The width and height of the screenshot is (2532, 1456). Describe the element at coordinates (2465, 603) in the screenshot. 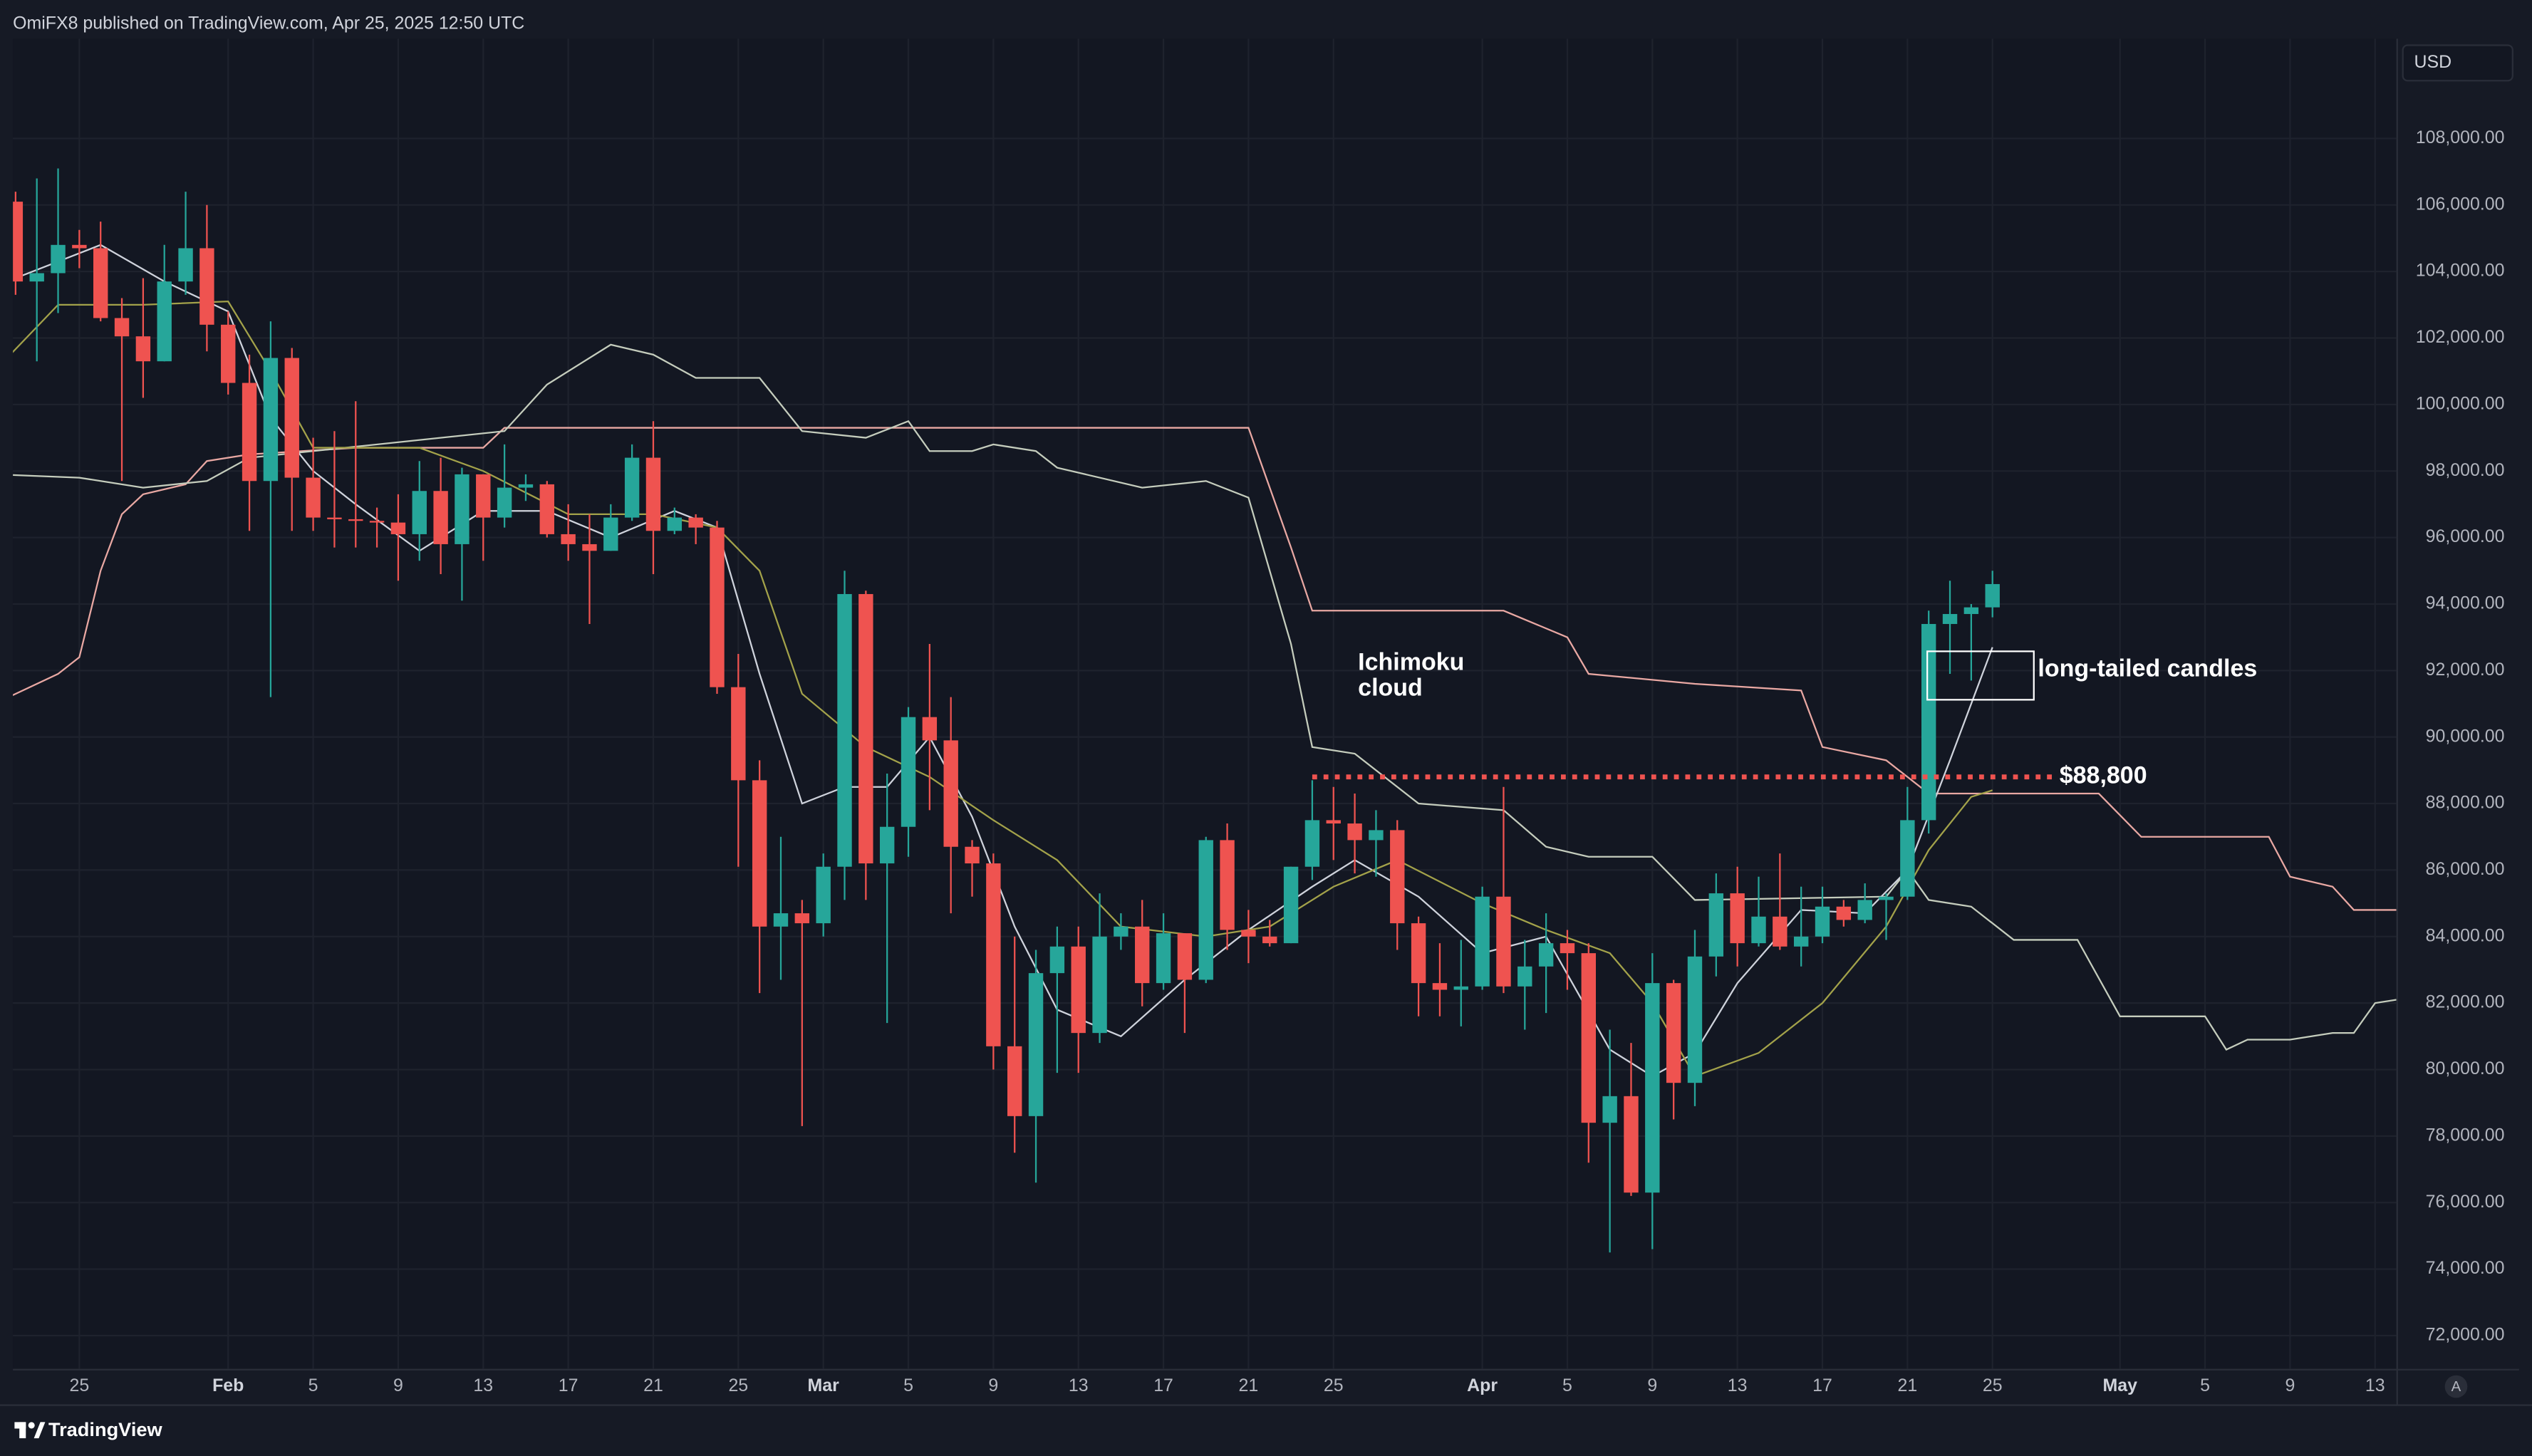

I see `y-tick-label: 94,000.00` at that location.